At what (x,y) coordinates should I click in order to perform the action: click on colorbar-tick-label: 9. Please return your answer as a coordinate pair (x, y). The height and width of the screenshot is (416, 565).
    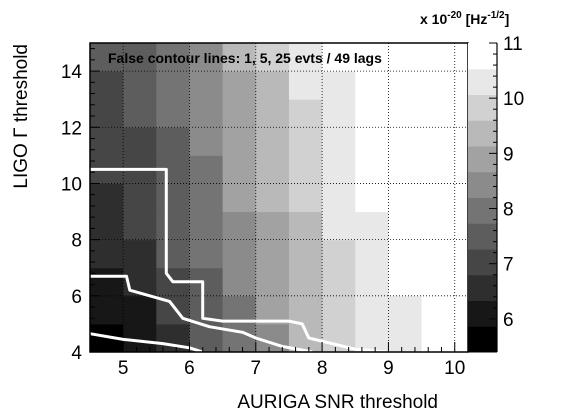
    Looking at the image, I should click on (508, 154).